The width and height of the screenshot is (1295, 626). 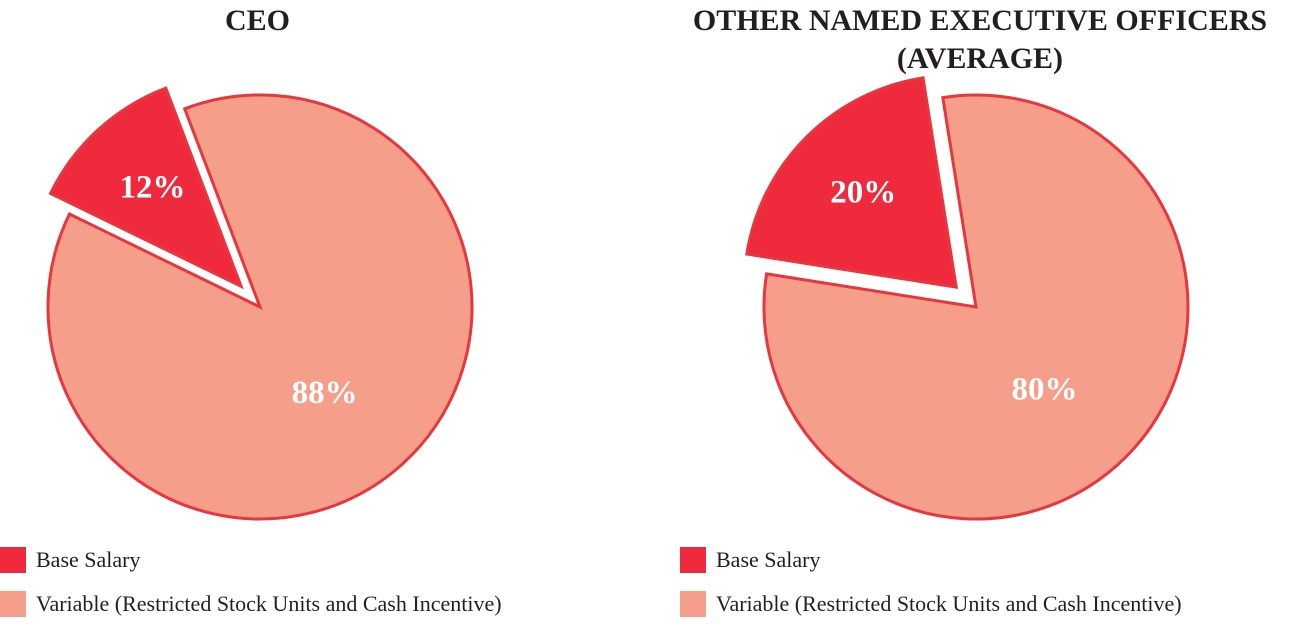 I want to click on slice-label-base-salary: 12%, so click(x=152, y=187).